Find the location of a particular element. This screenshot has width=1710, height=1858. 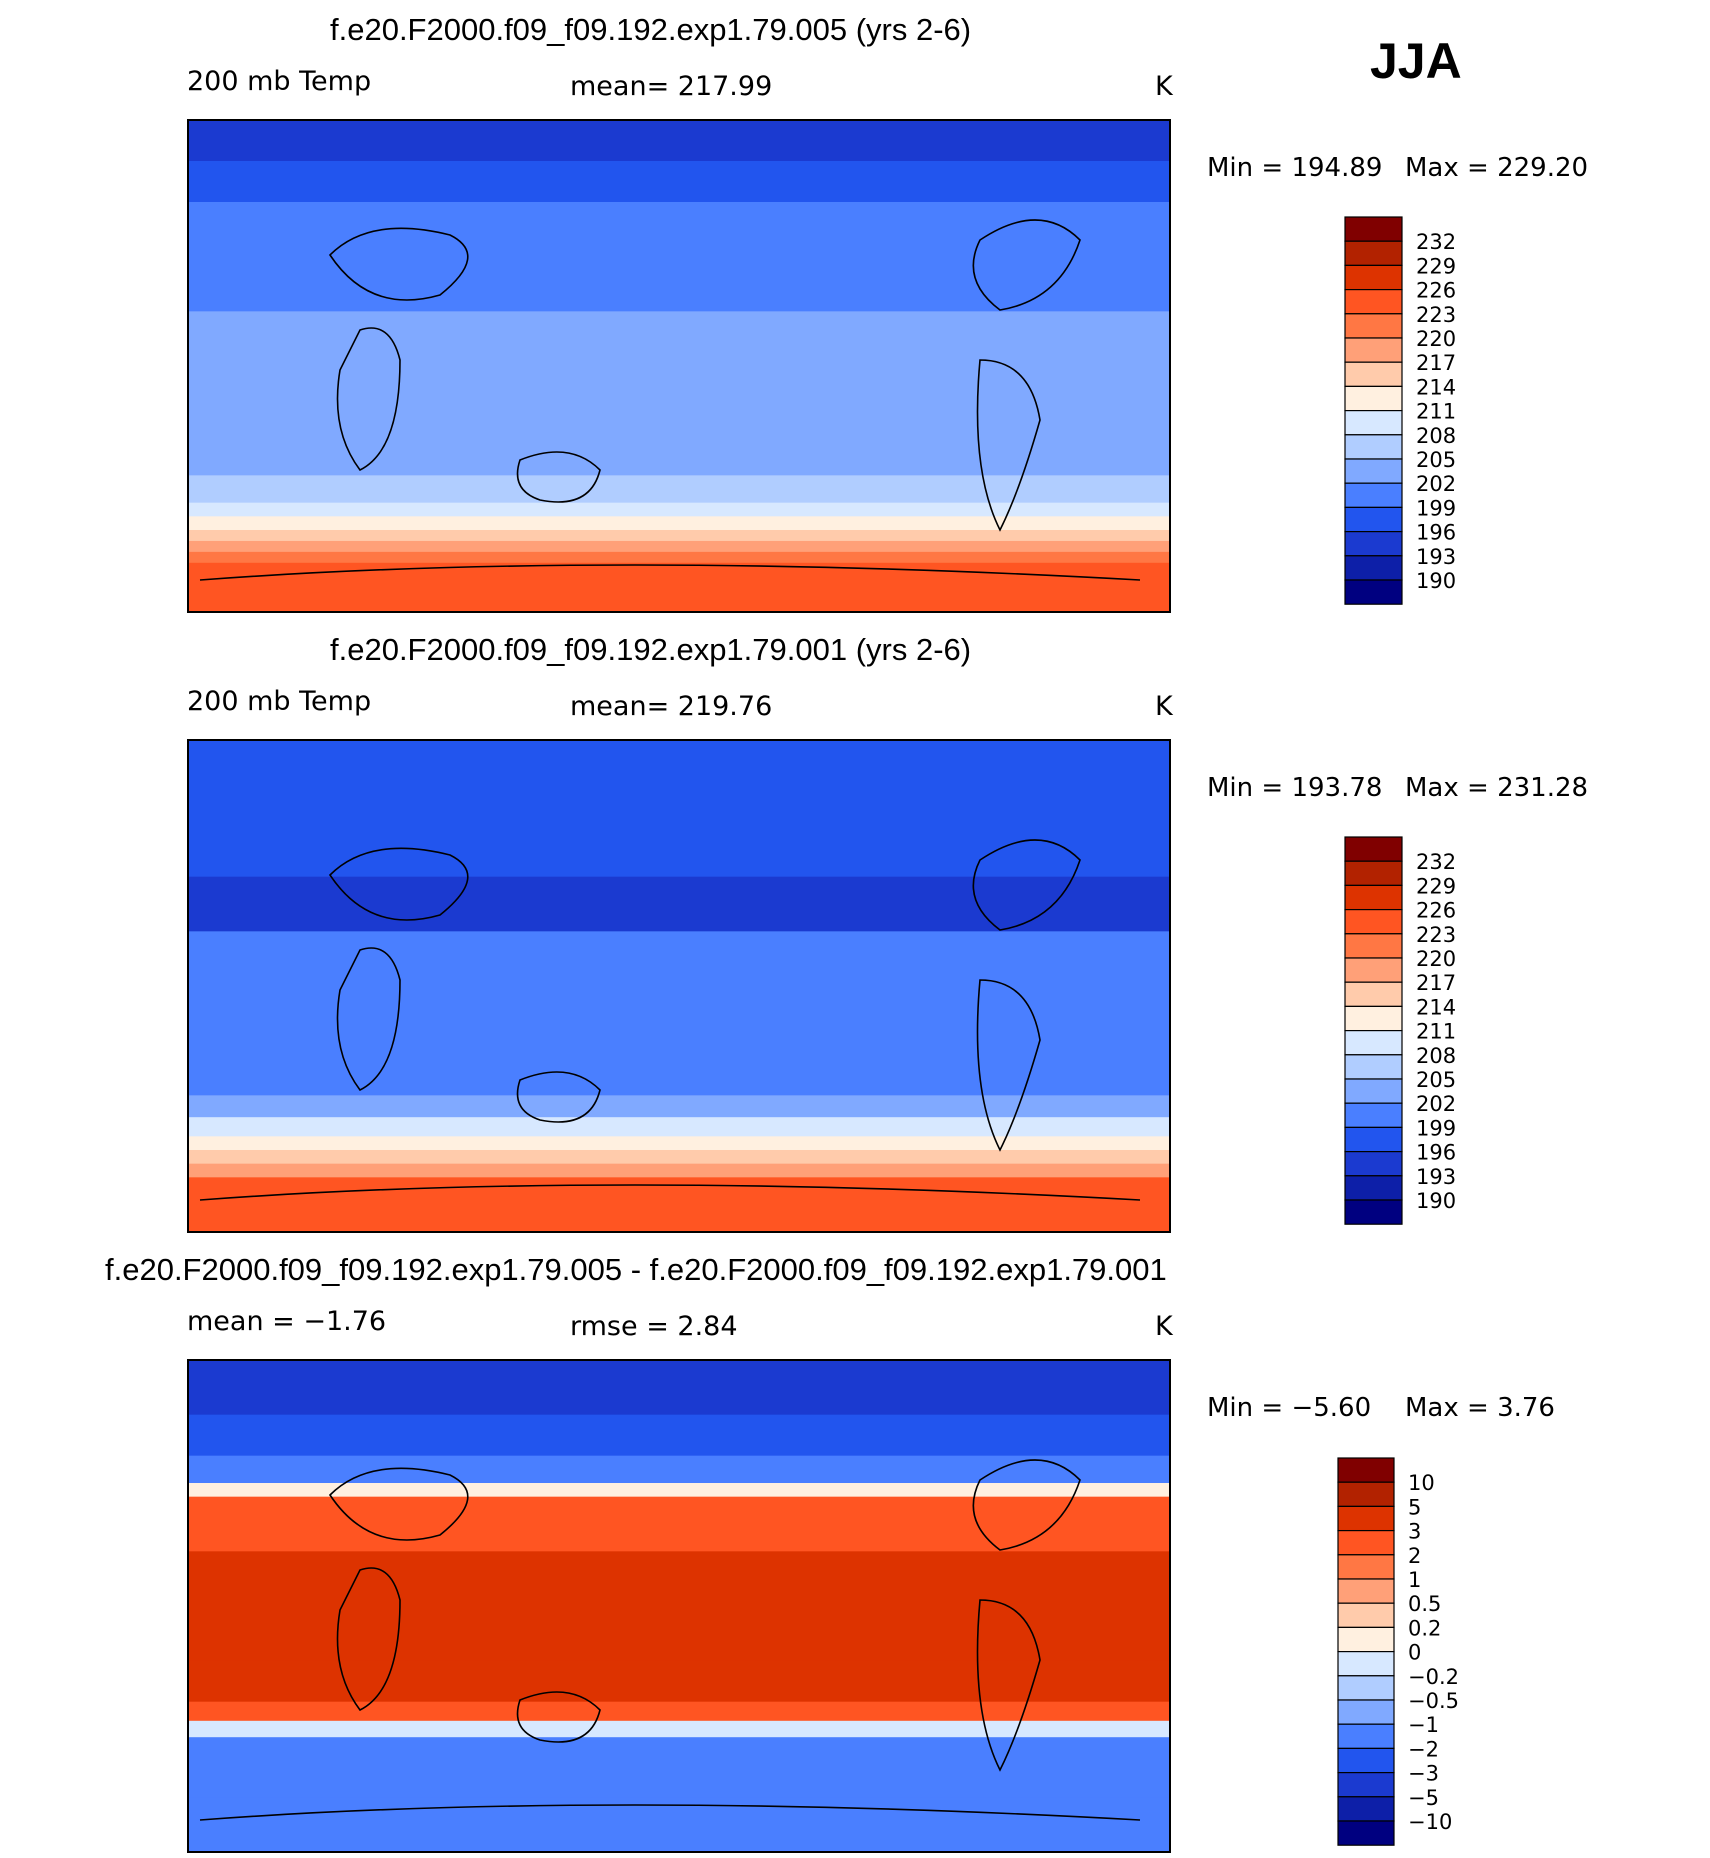

season-label: JJA is located at coordinates (1416, 61).